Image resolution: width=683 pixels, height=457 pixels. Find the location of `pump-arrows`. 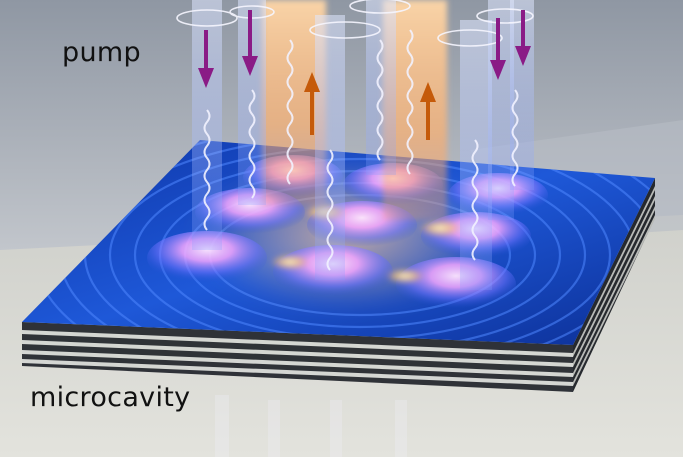

pump-arrows is located at coordinates (364, 49).